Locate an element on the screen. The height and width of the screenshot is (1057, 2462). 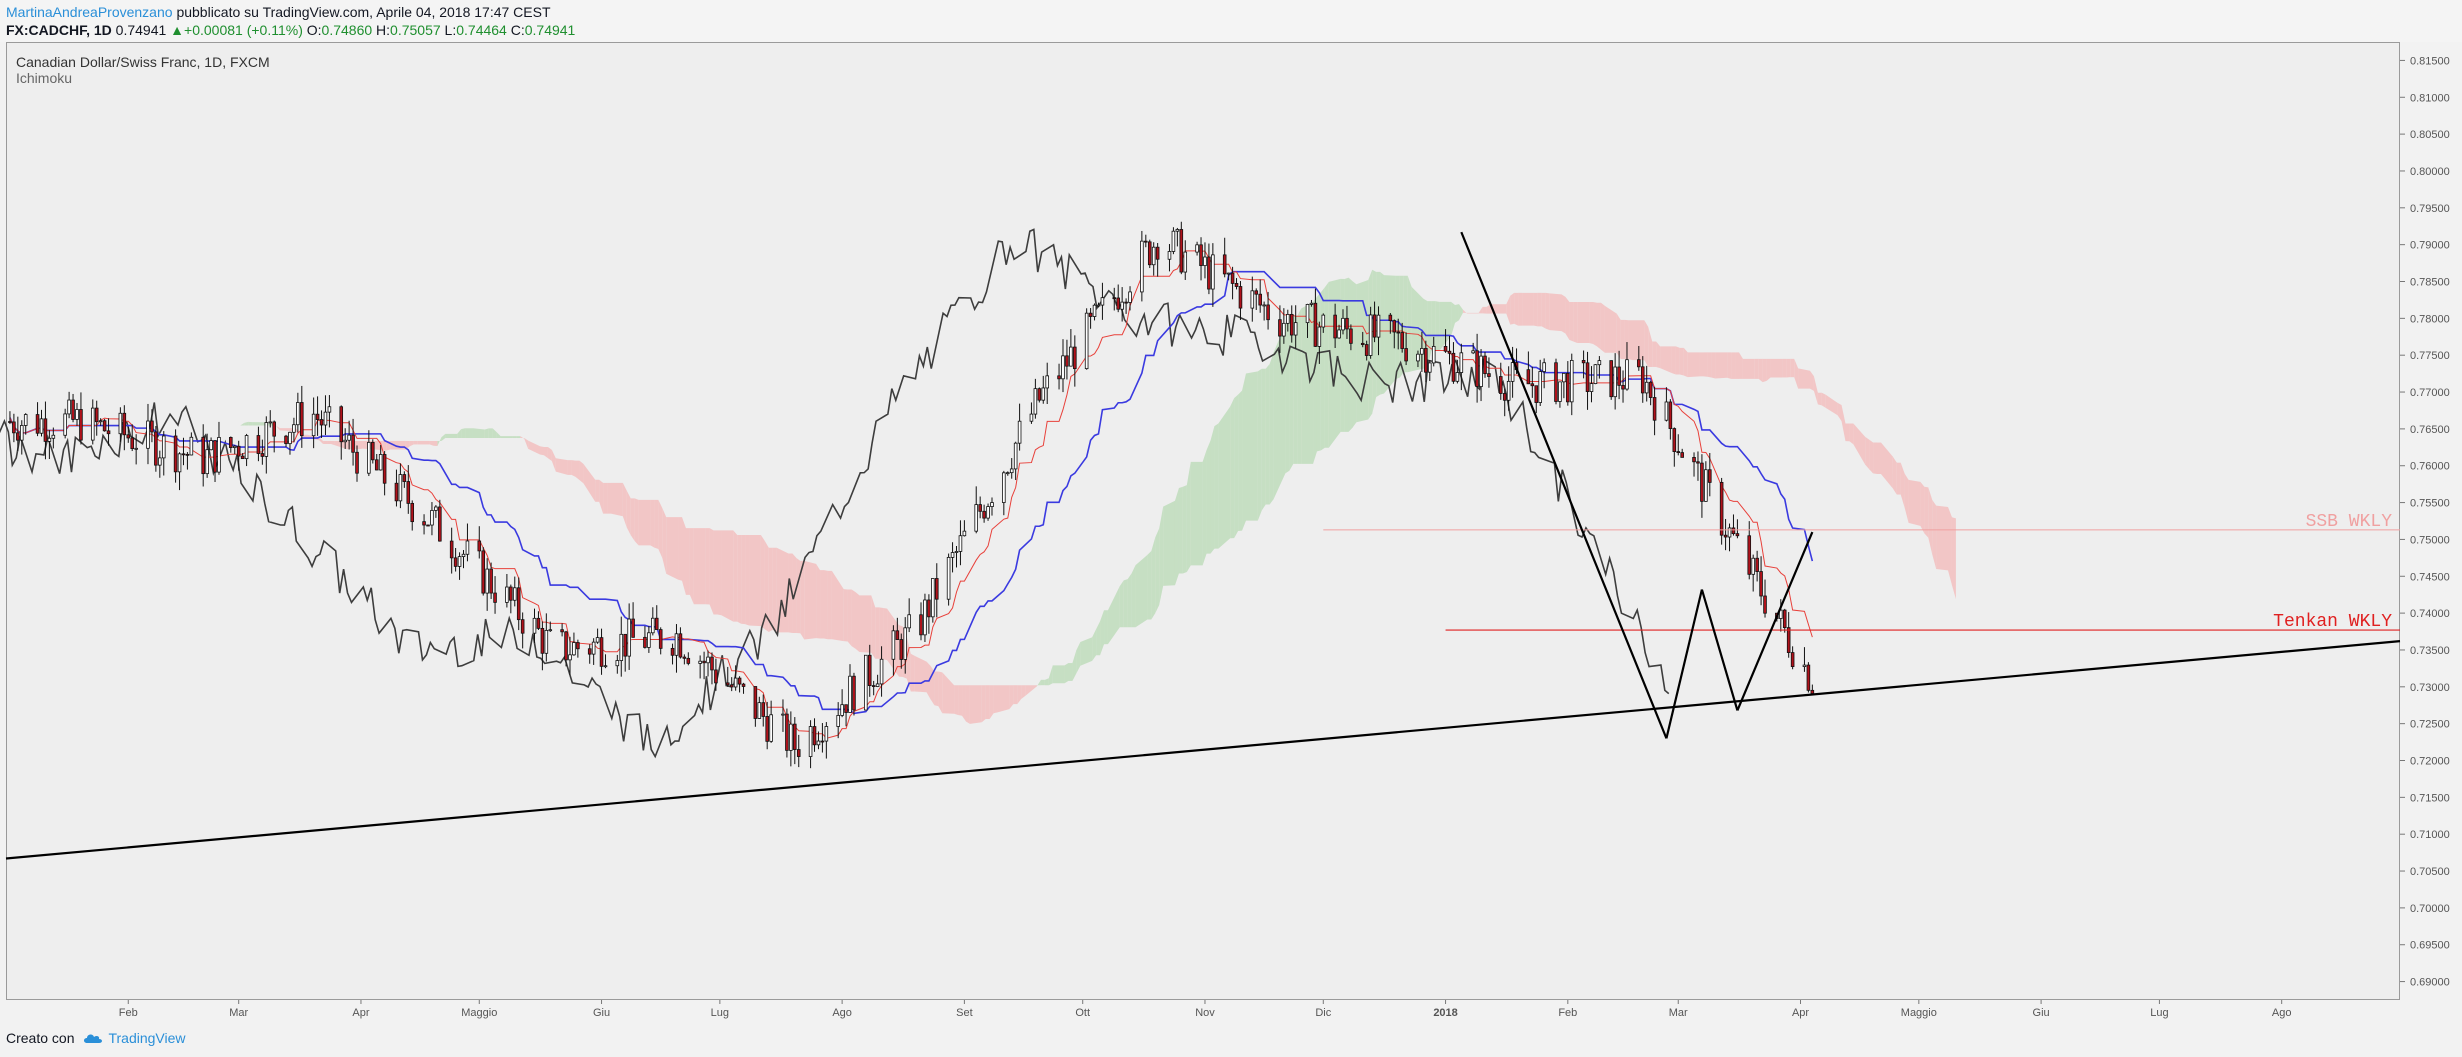
x-tick-label: 2018 is located at coordinates (1445, 1013).